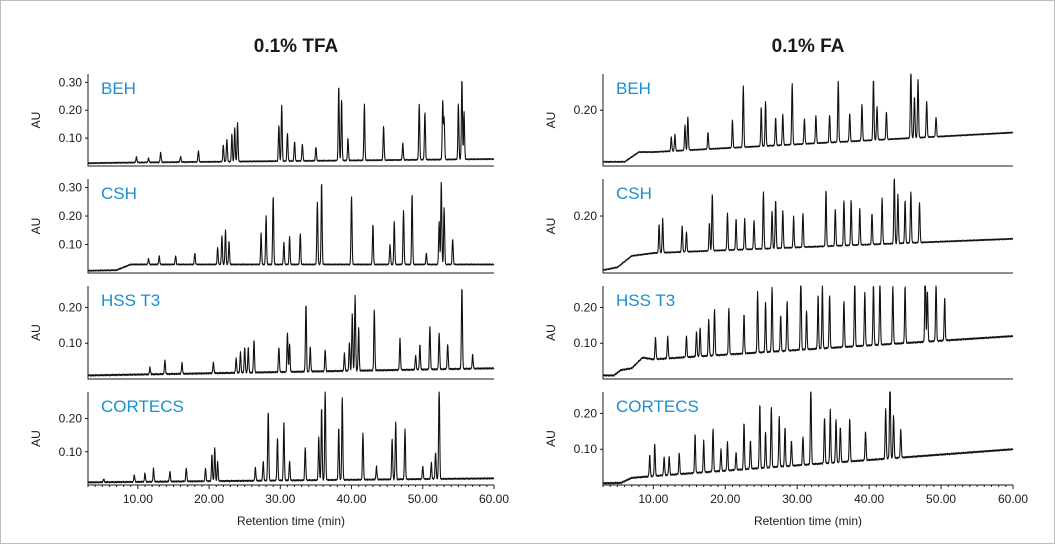 This screenshot has height=544, width=1055. Describe the element at coordinates (808, 46) in the screenshot. I see `column-title: 0.1% FA` at that location.